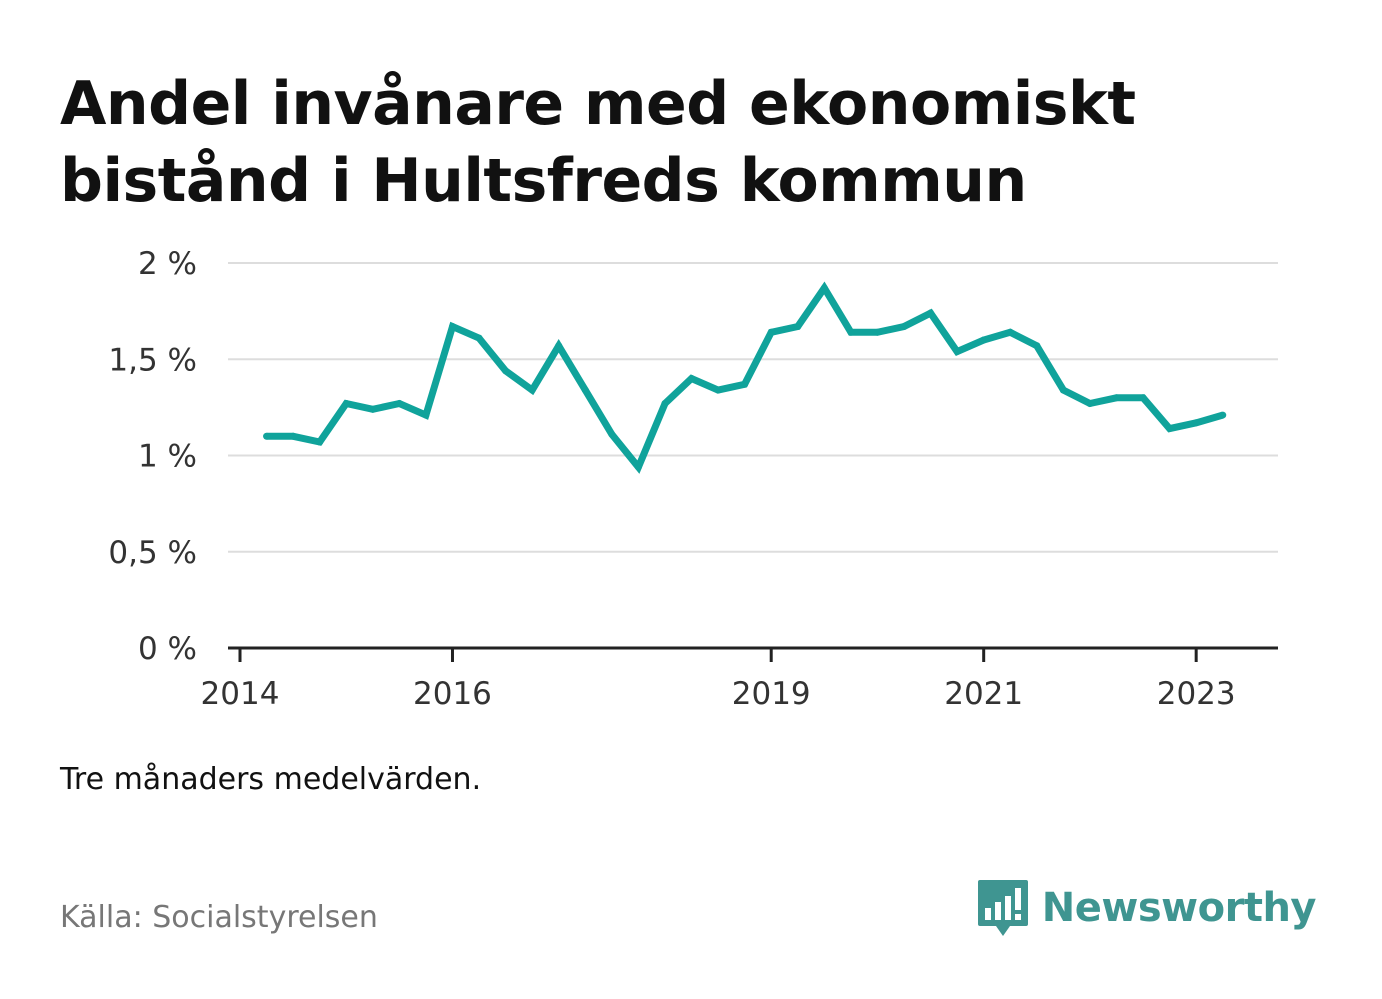 Image resolution: width=1382 pixels, height=999 pixels. I want to click on series-line, so click(745, 377).